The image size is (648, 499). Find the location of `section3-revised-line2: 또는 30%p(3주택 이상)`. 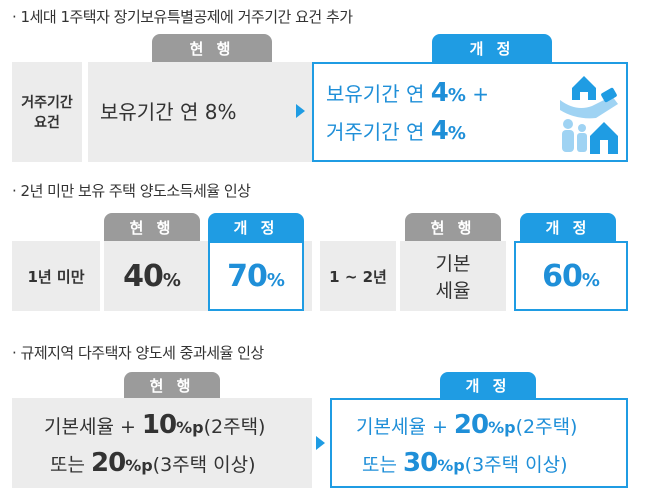

section3-revised-line2: 또는 30%p(3주택 이상) is located at coordinates (465, 463).